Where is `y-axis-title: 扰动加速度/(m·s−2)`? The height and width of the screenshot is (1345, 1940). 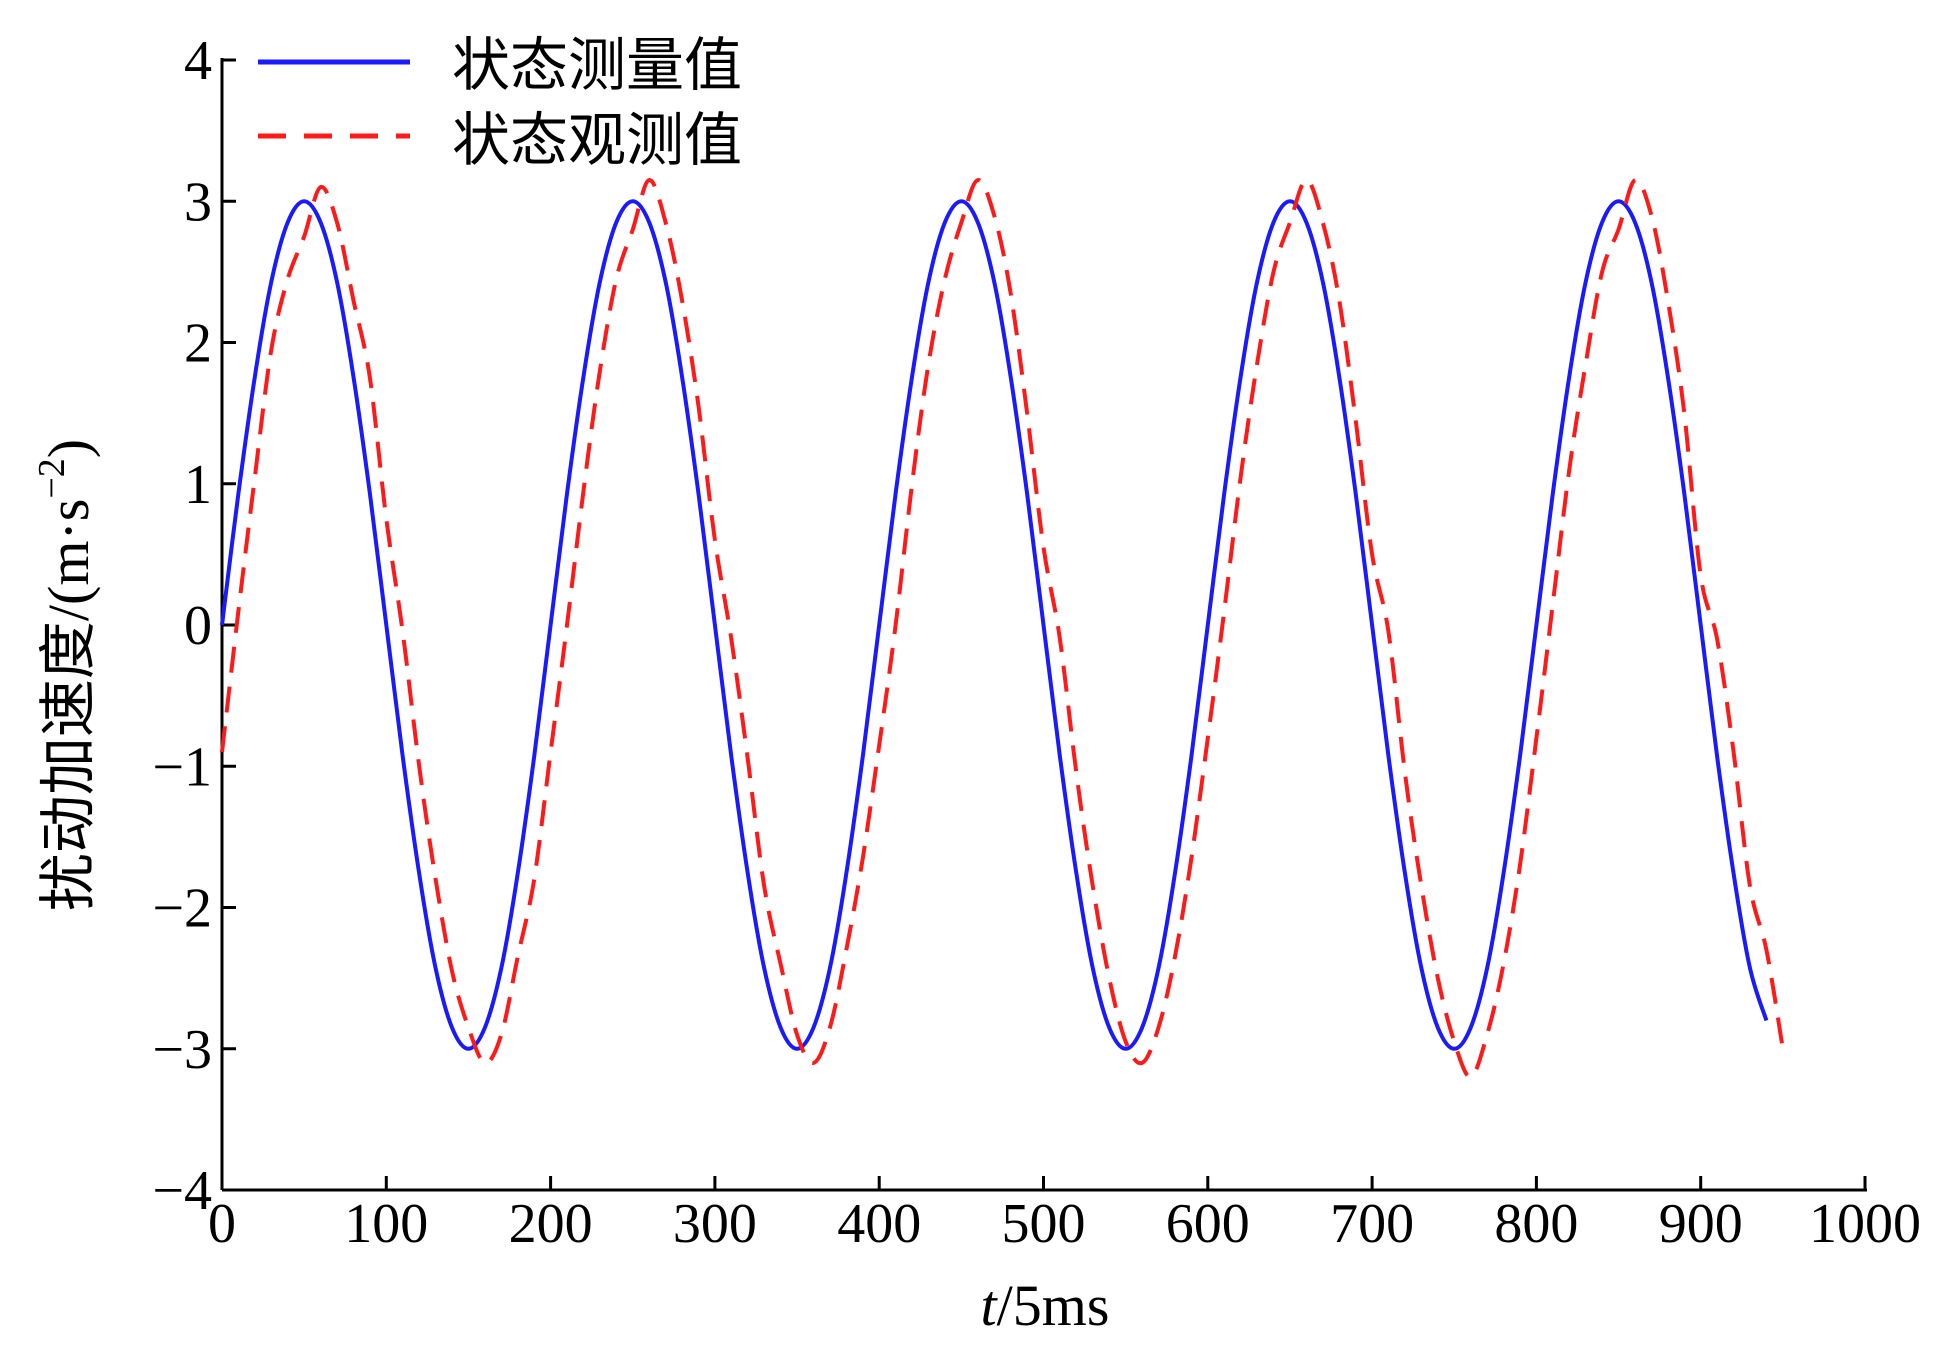 y-axis-title: 扰动加速度/(m·s−2) is located at coordinates (66, 675).